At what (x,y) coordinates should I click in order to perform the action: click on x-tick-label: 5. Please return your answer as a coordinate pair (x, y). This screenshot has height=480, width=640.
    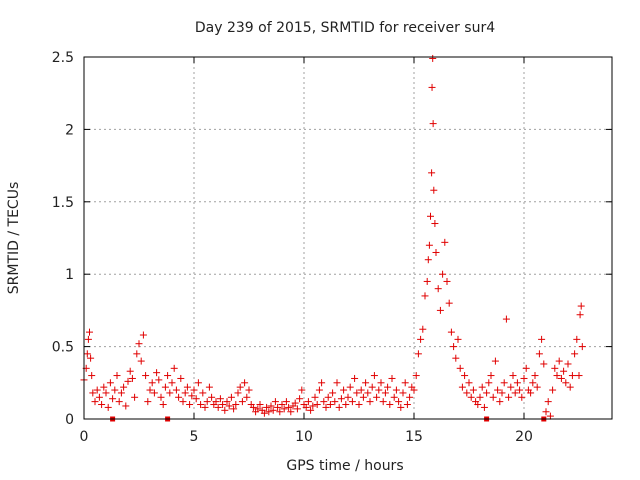
    Looking at the image, I should click on (194, 437).